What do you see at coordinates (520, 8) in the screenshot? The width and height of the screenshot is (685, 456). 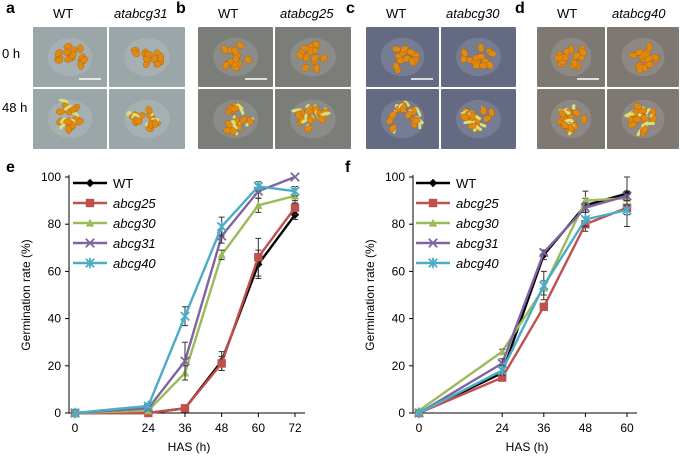 I see `panel-label-d: d` at bounding box center [520, 8].